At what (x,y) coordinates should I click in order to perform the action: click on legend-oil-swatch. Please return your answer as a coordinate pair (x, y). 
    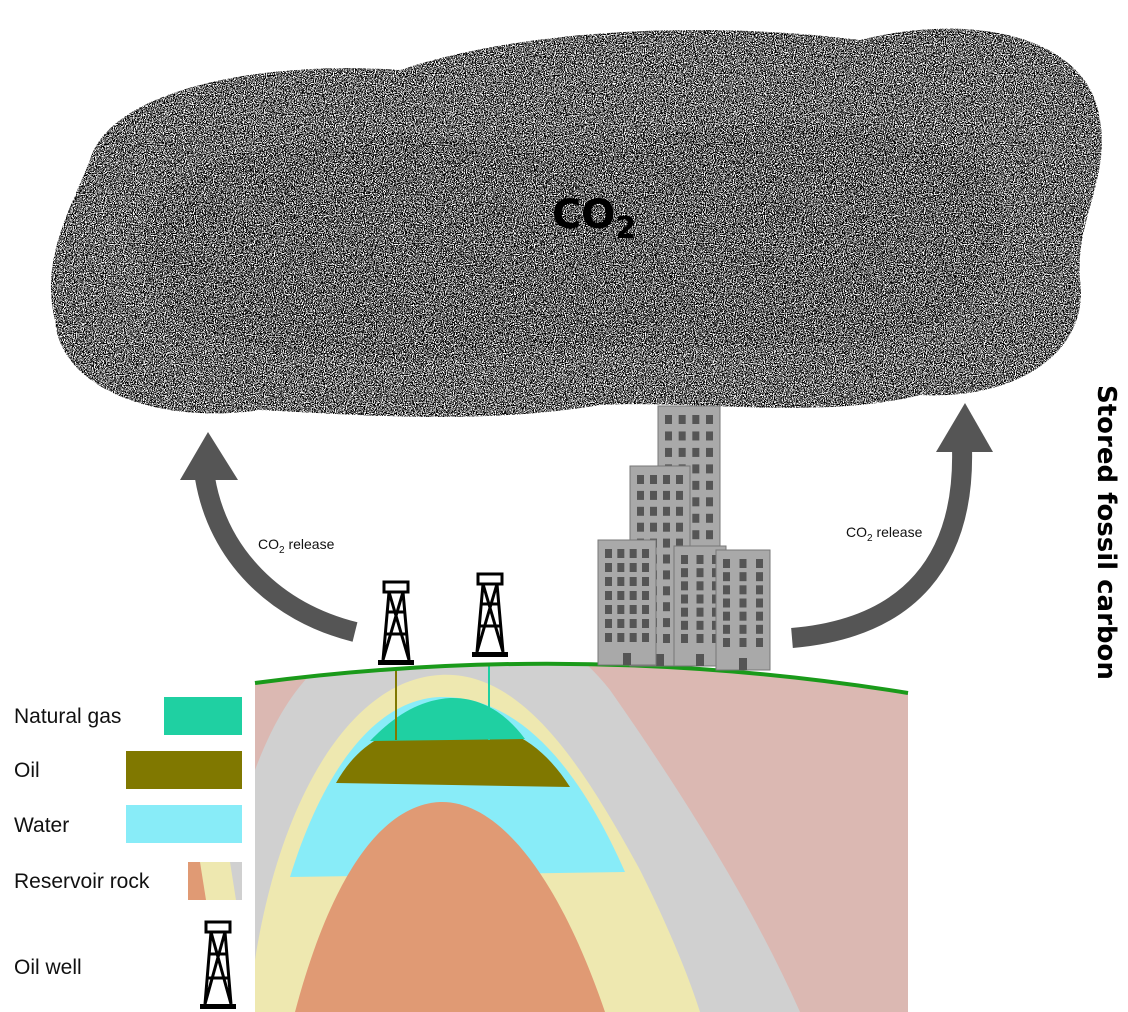
    Looking at the image, I should click on (184, 770).